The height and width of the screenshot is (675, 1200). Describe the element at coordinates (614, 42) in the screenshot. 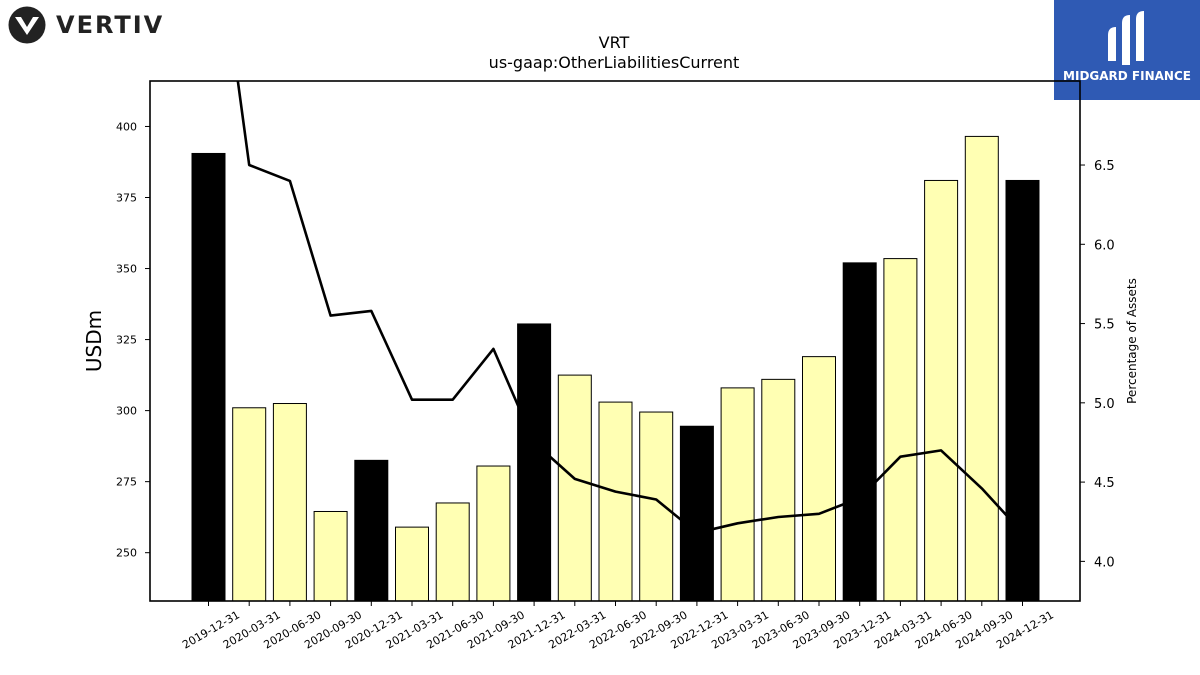

I see `chart-title: VRT` at that location.